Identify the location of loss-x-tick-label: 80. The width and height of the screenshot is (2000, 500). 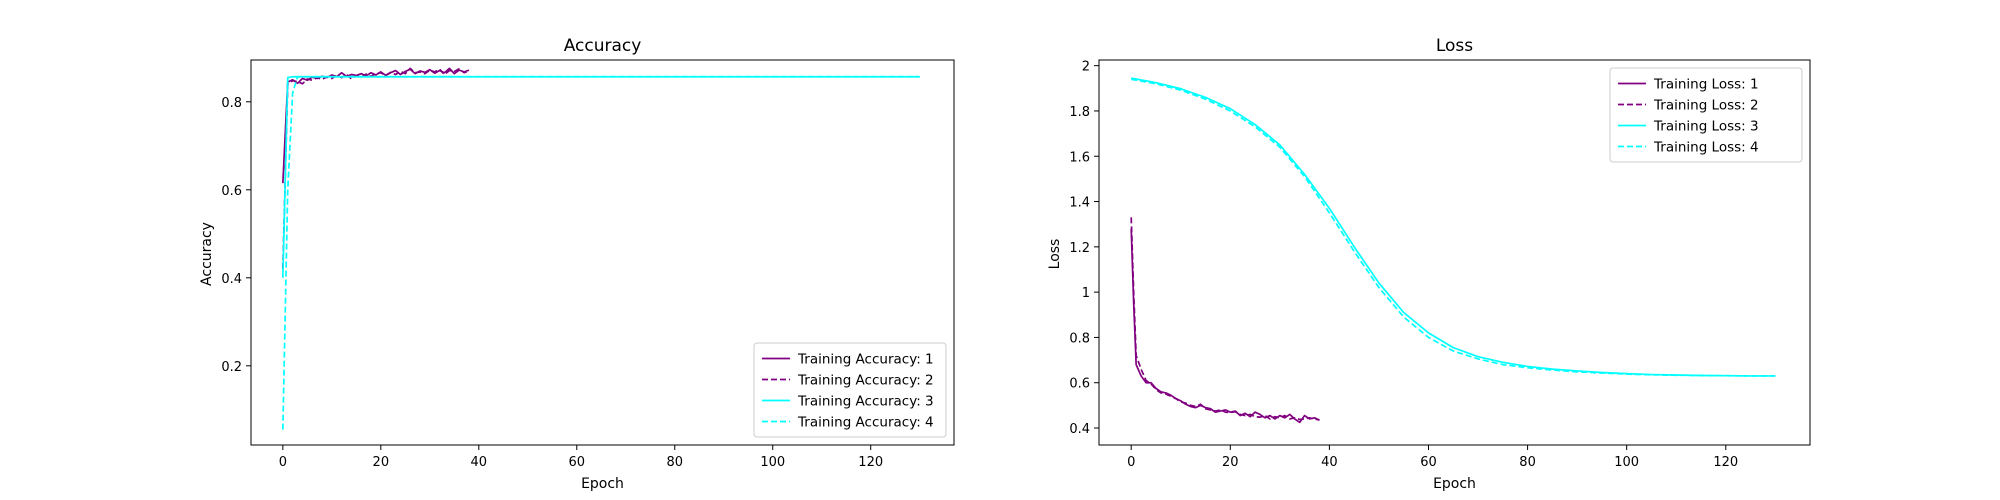
(1527, 462).